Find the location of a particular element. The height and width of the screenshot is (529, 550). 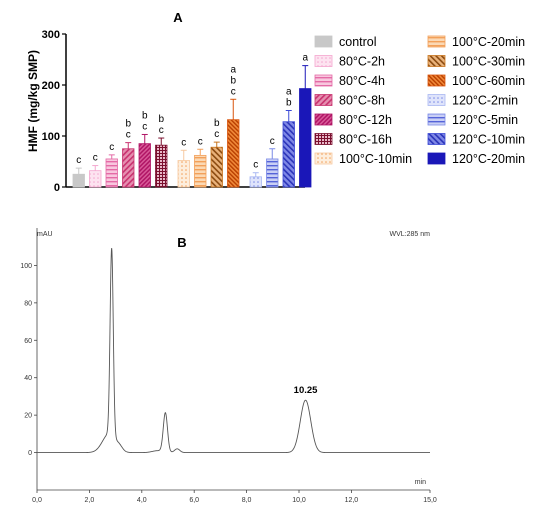

panel-b-wavelength-note: WVL:285 nm is located at coordinates (410, 234).